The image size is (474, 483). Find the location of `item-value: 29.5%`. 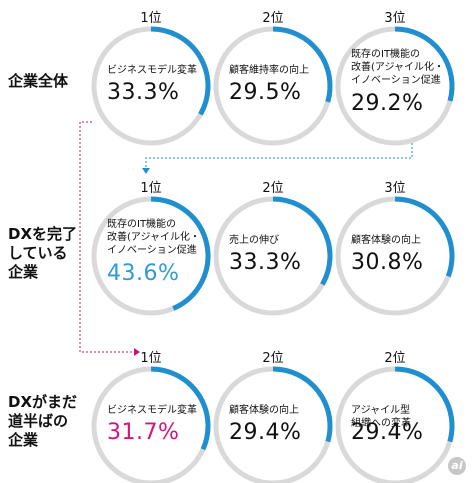

item-value: 29.5% is located at coordinates (265, 92).